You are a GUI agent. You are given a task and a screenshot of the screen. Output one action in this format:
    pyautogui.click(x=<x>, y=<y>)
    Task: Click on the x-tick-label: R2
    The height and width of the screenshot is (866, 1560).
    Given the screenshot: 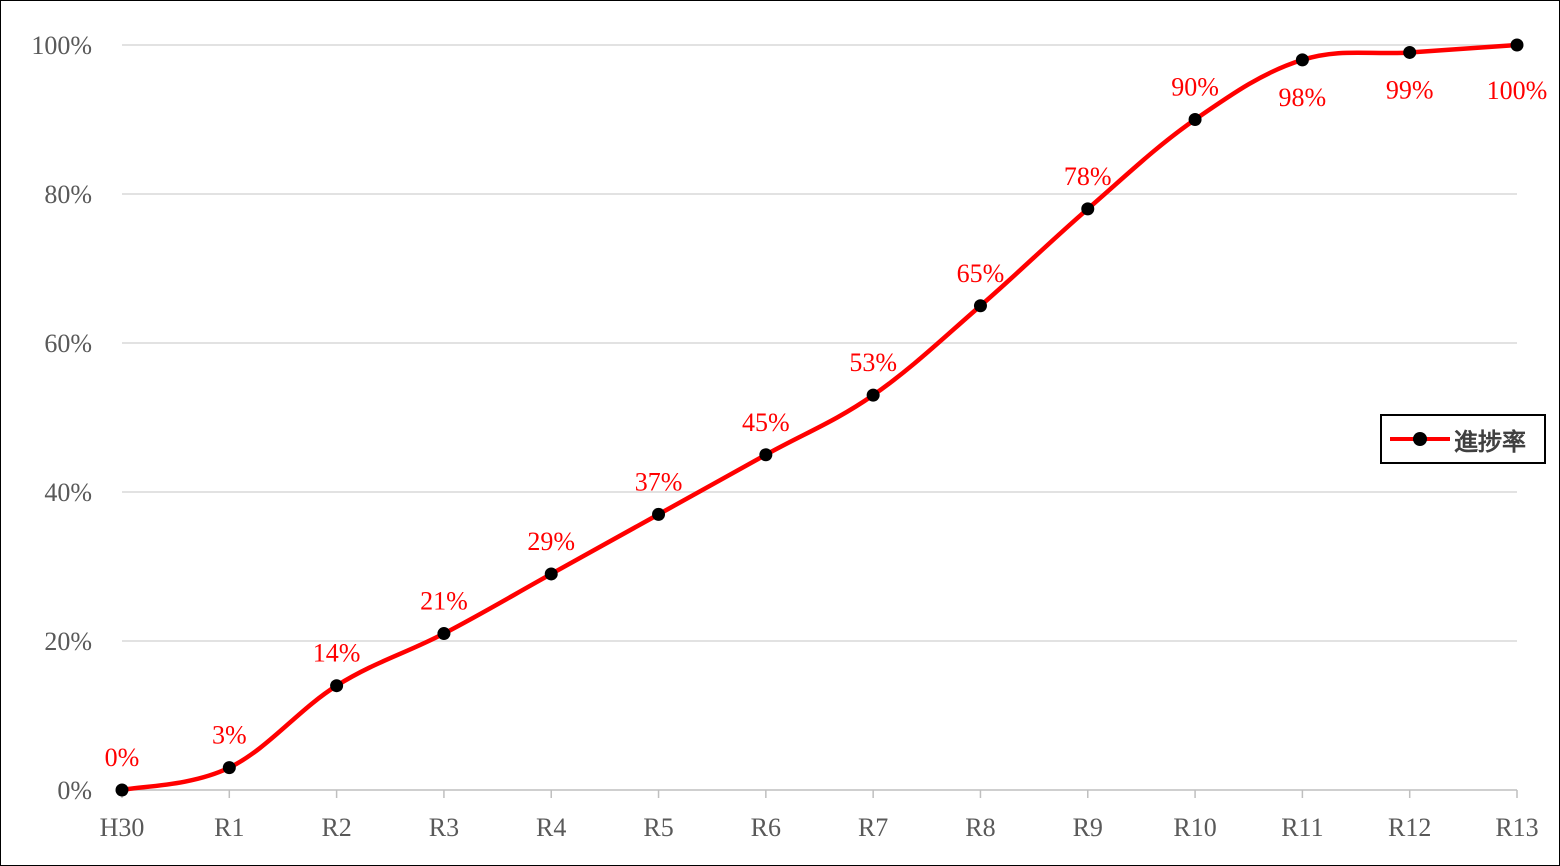 What is the action you would take?
    pyautogui.click(x=336, y=827)
    